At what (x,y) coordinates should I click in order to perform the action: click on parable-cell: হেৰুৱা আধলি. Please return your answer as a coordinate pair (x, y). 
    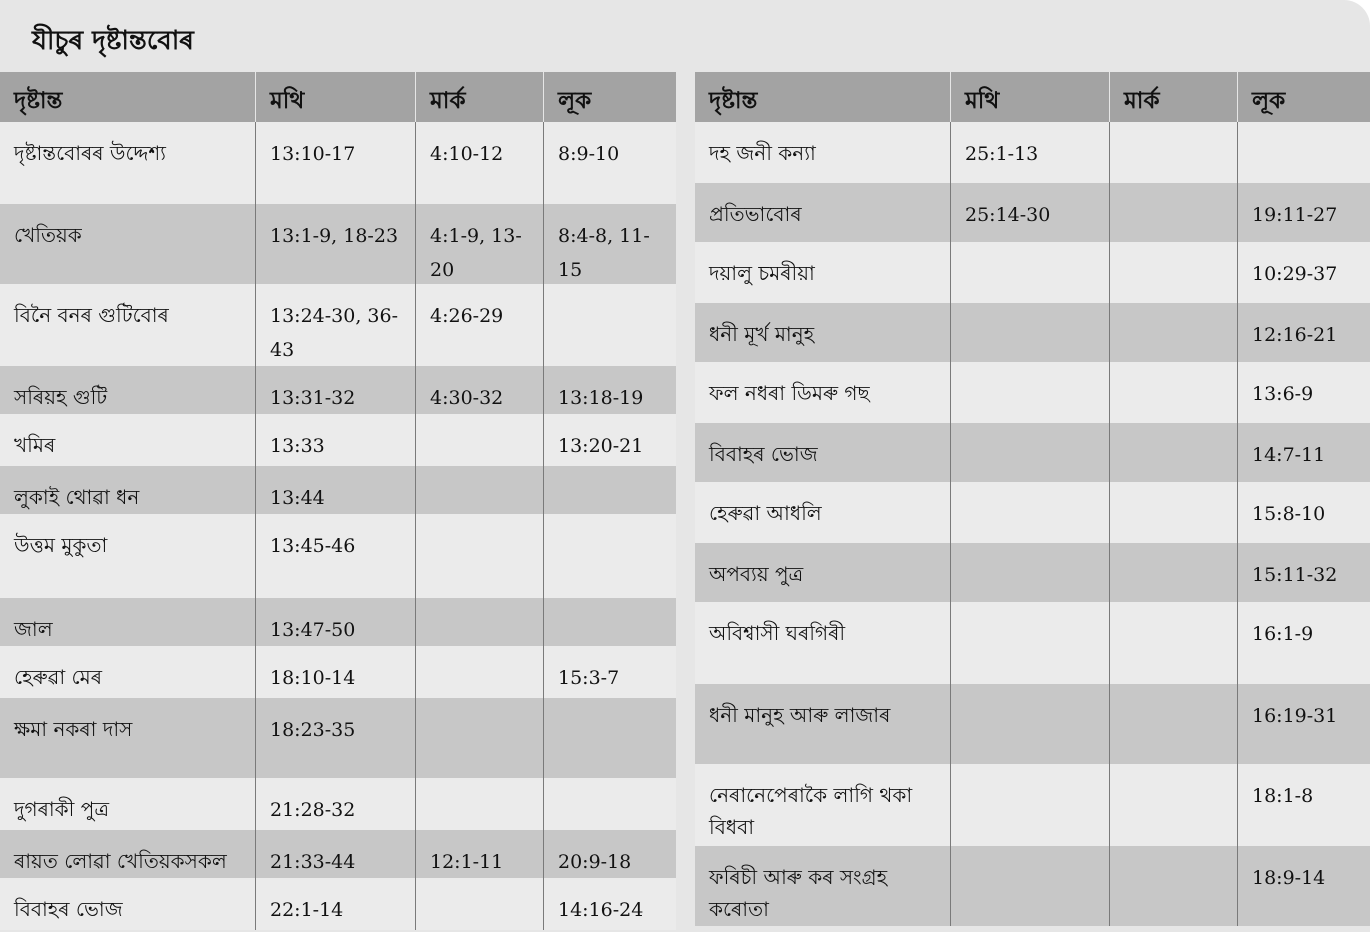
    Looking at the image, I should click on (823, 512).